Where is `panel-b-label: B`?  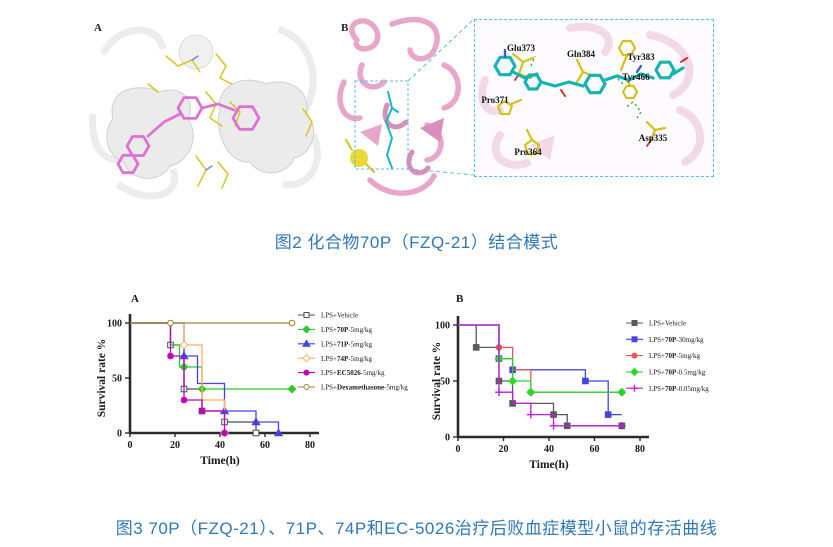 panel-b-label: B is located at coordinates (345, 28).